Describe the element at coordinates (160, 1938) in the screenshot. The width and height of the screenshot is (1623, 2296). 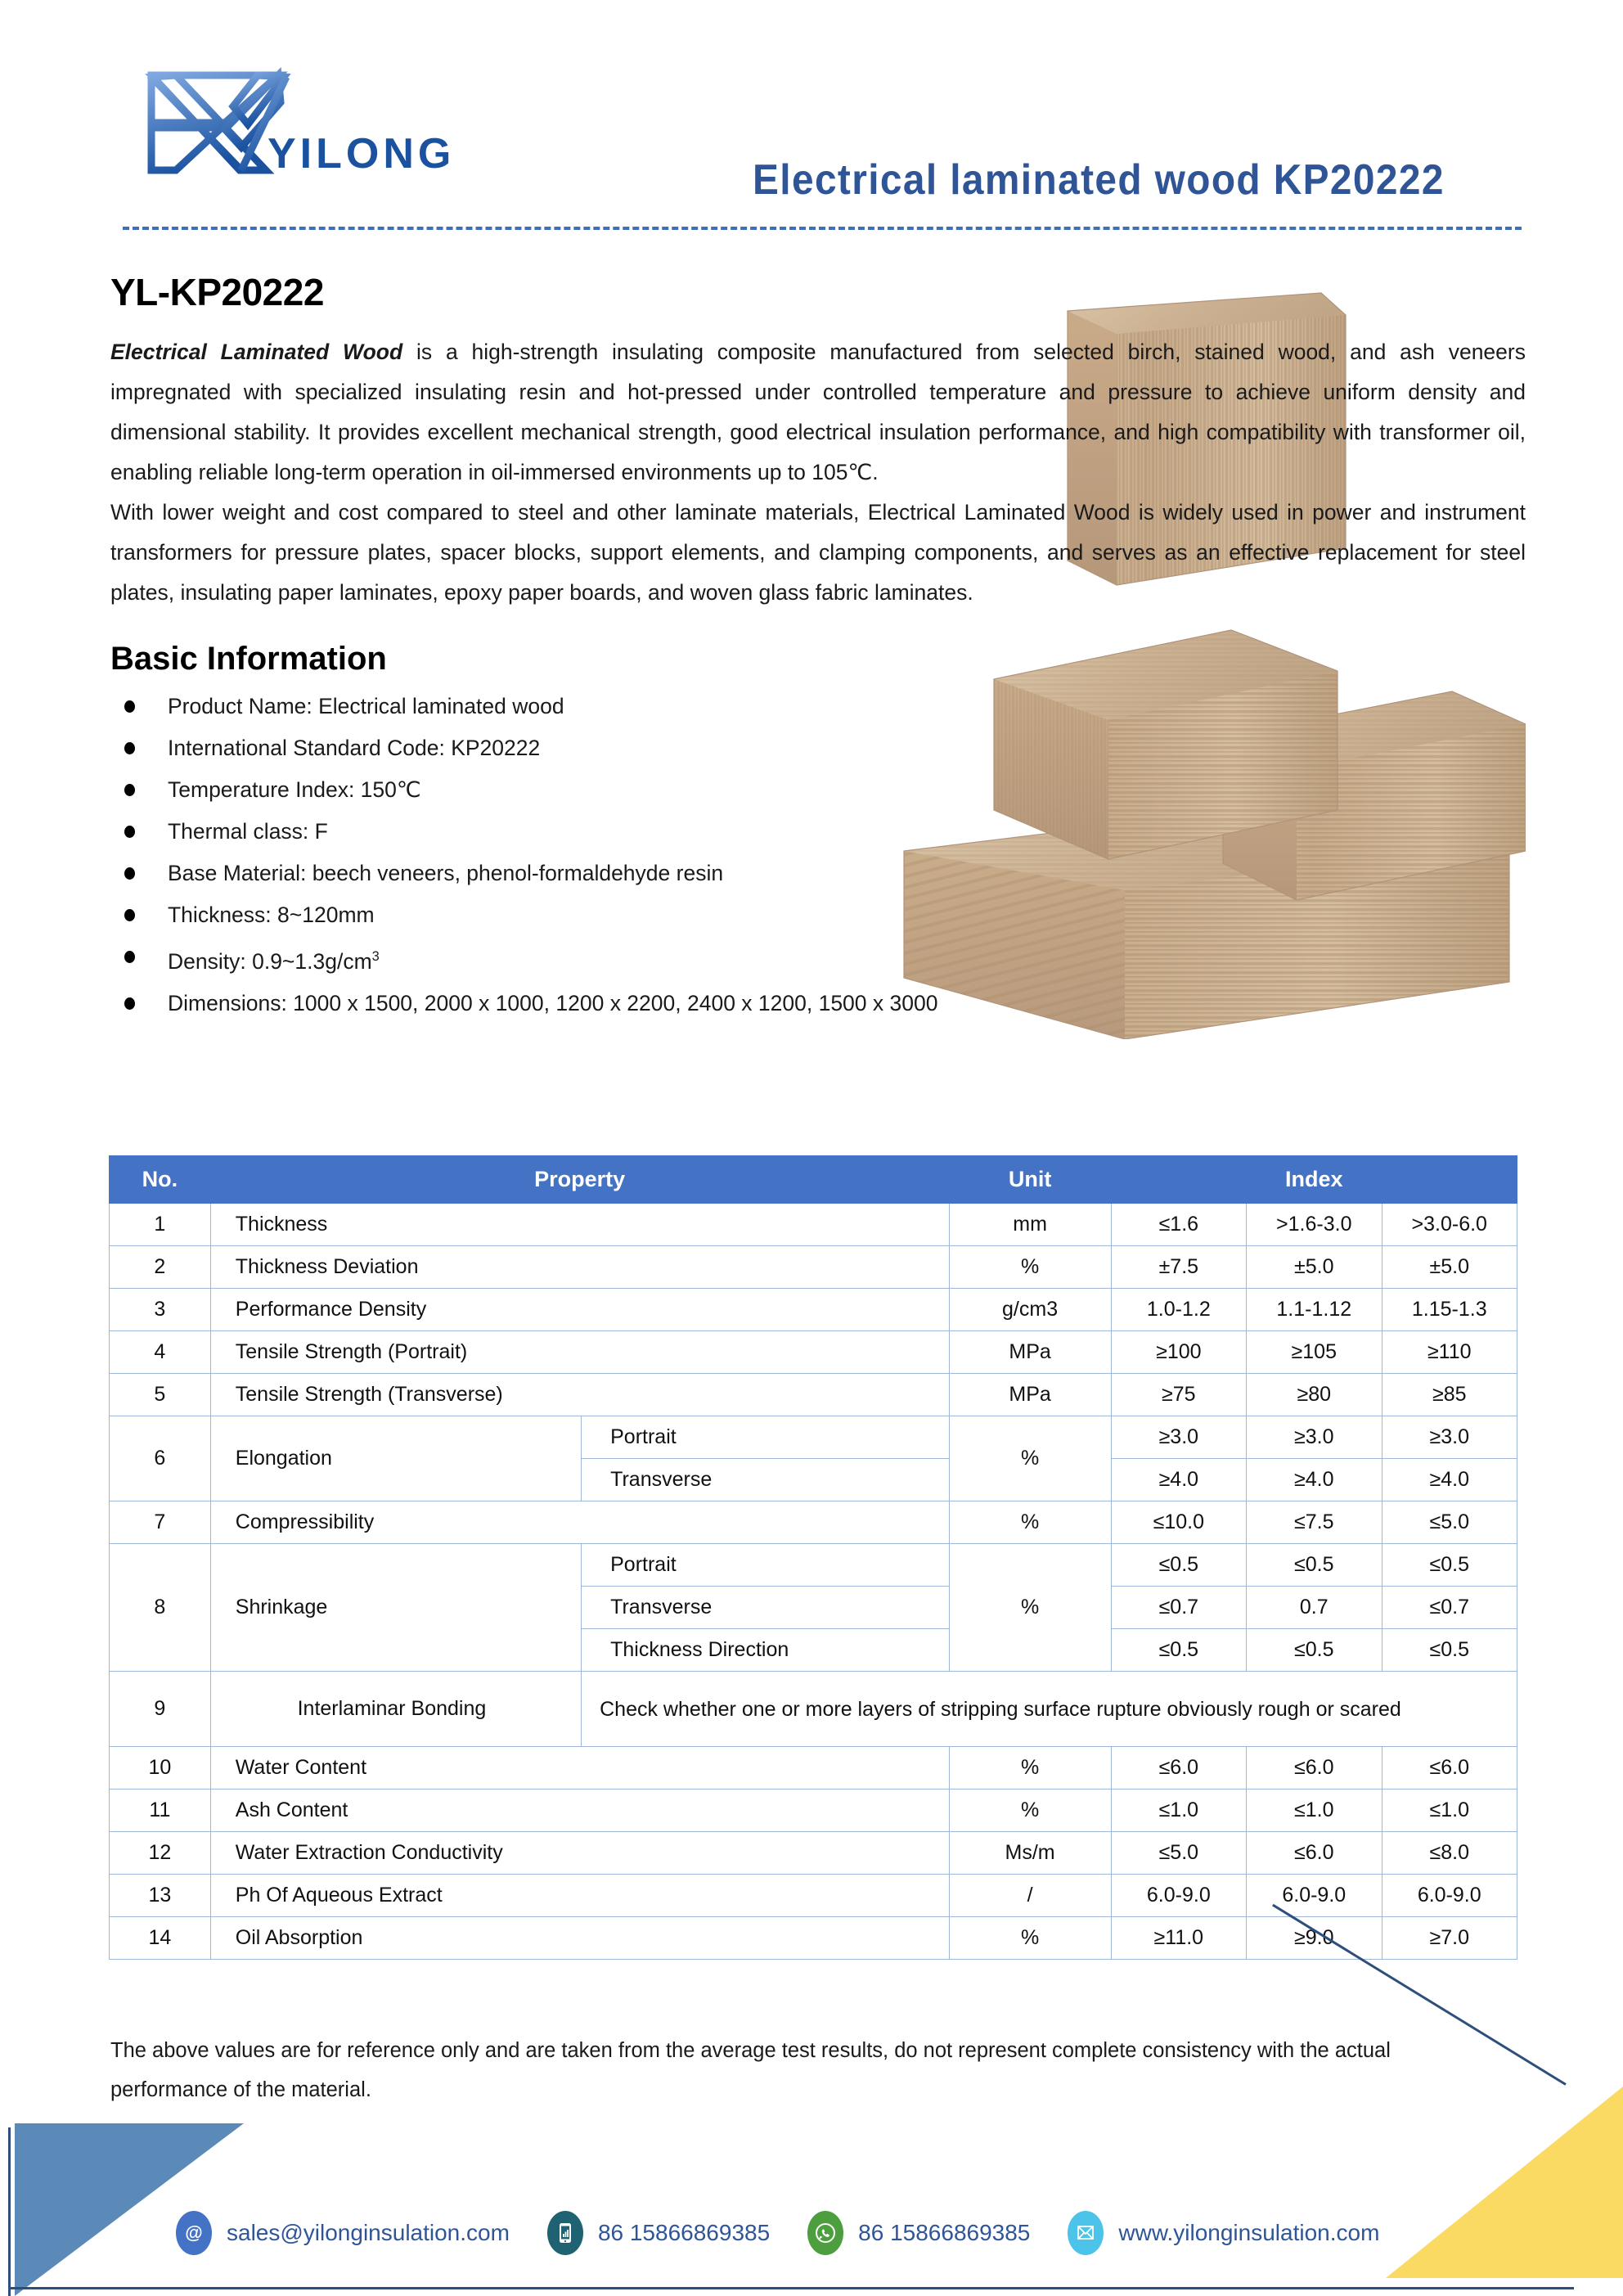
I see `cell-no: 14` at that location.